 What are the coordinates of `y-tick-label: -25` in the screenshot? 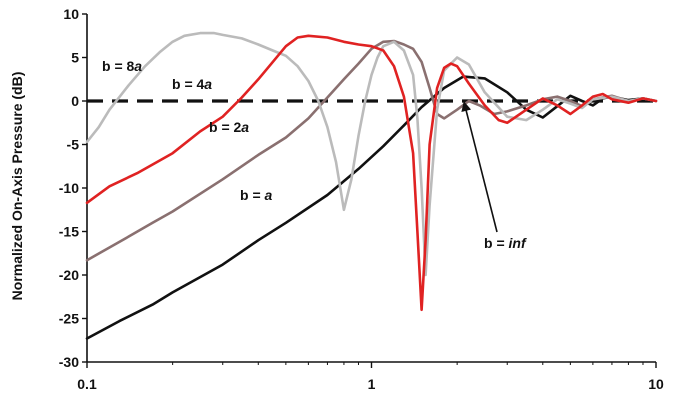 It's located at (69, 319).